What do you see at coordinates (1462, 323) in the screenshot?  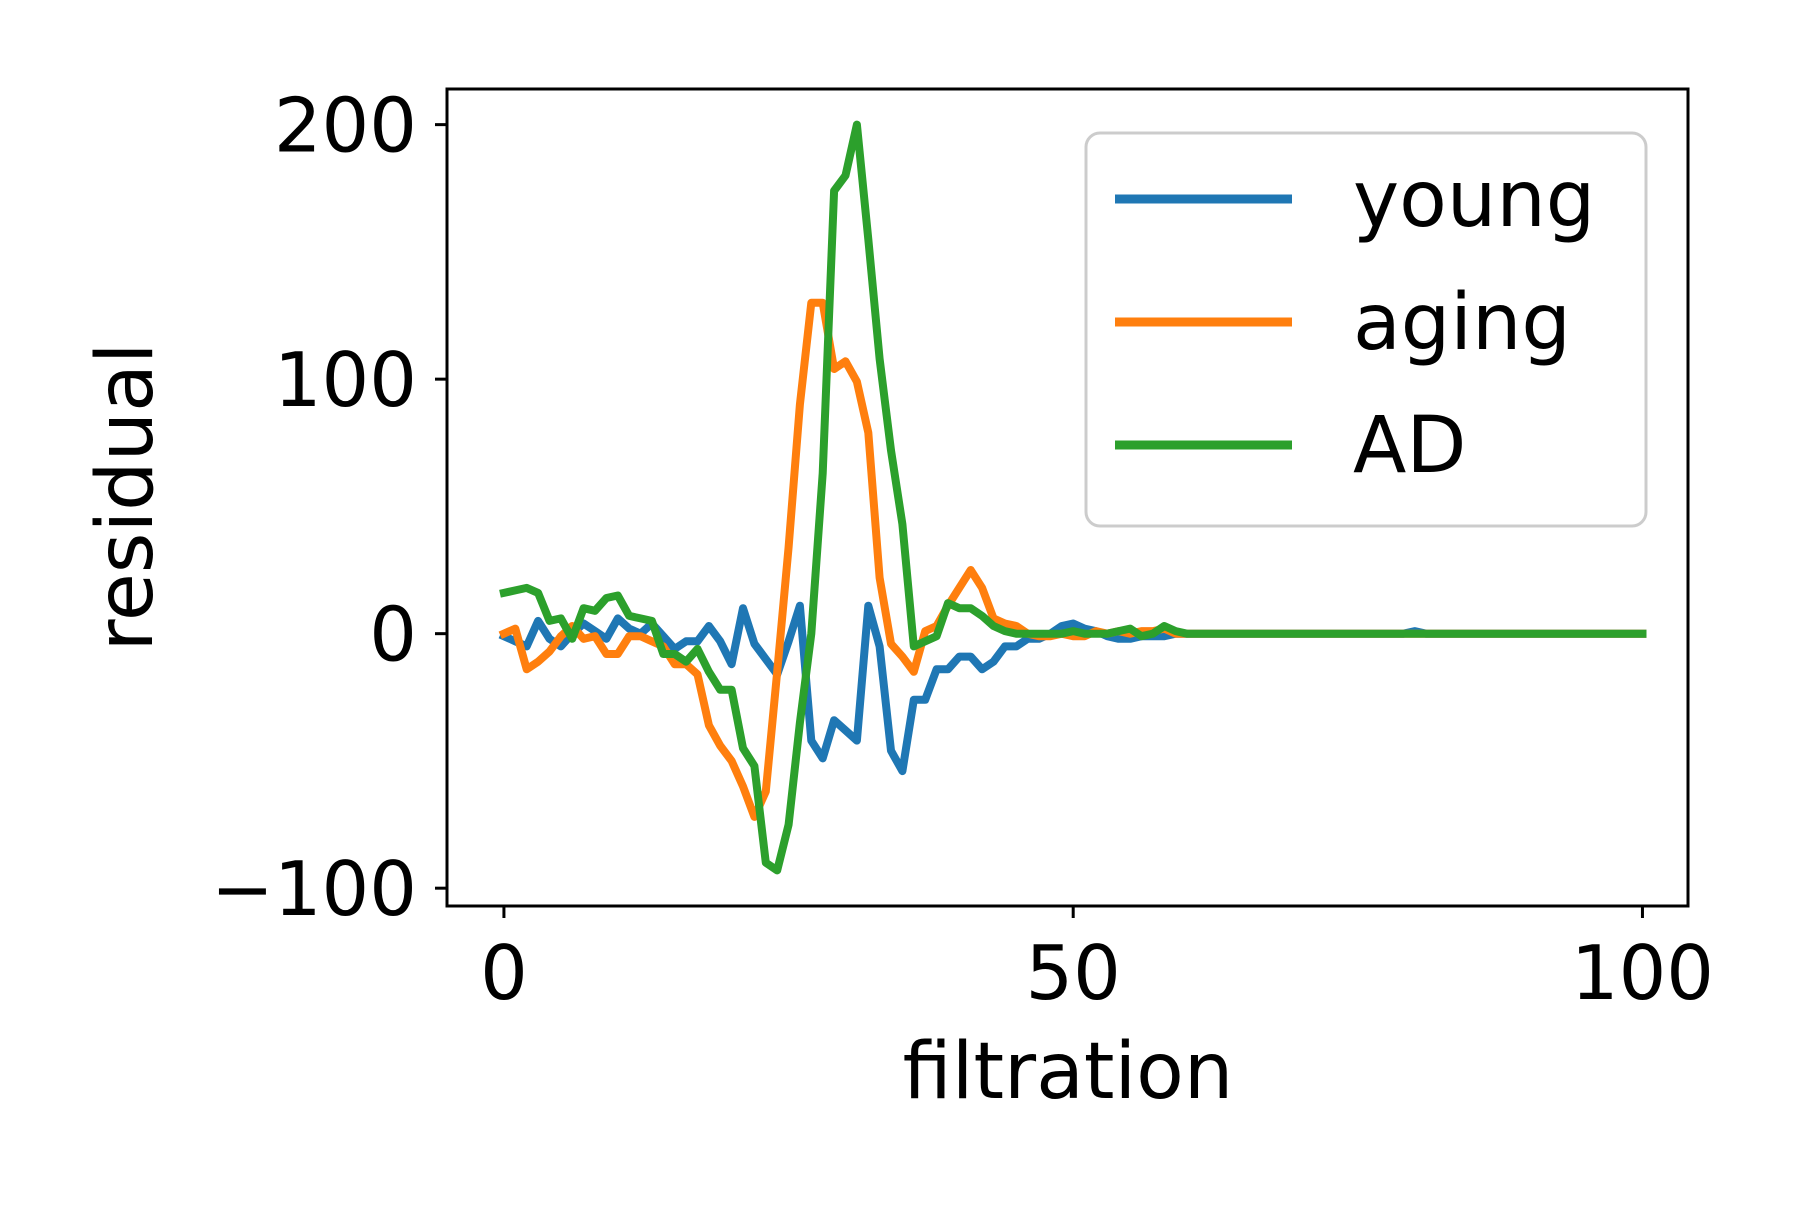 I see `legend-label-aging: aging` at bounding box center [1462, 323].